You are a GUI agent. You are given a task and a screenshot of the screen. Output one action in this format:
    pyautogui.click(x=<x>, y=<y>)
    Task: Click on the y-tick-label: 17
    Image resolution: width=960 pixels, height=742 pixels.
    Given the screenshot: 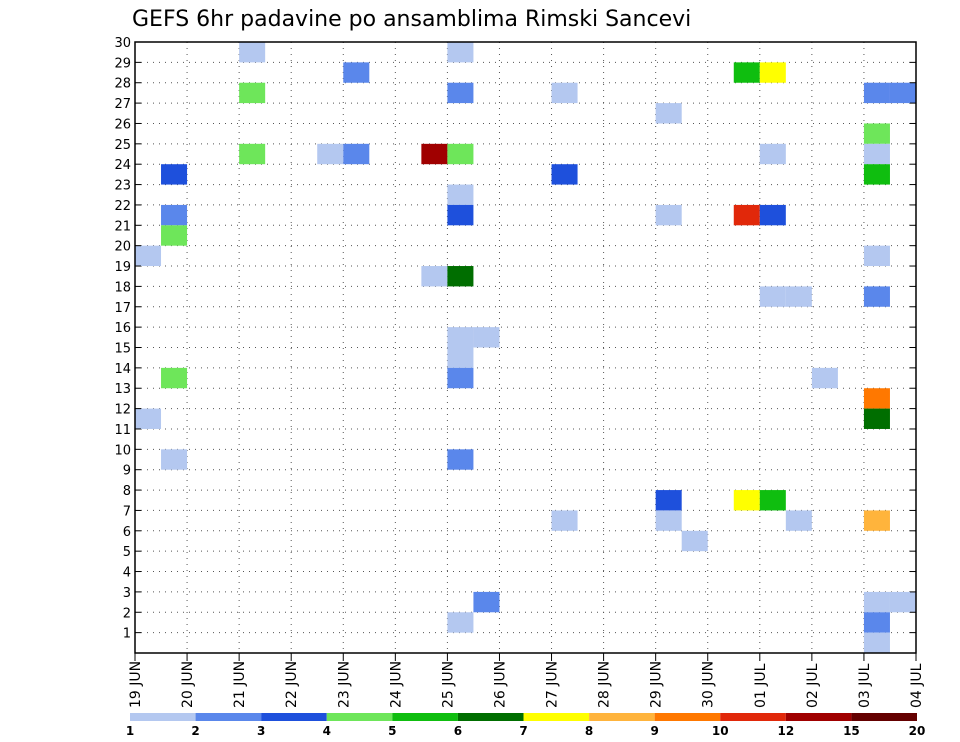 What is the action you would take?
    pyautogui.click(x=122, y=308)
    